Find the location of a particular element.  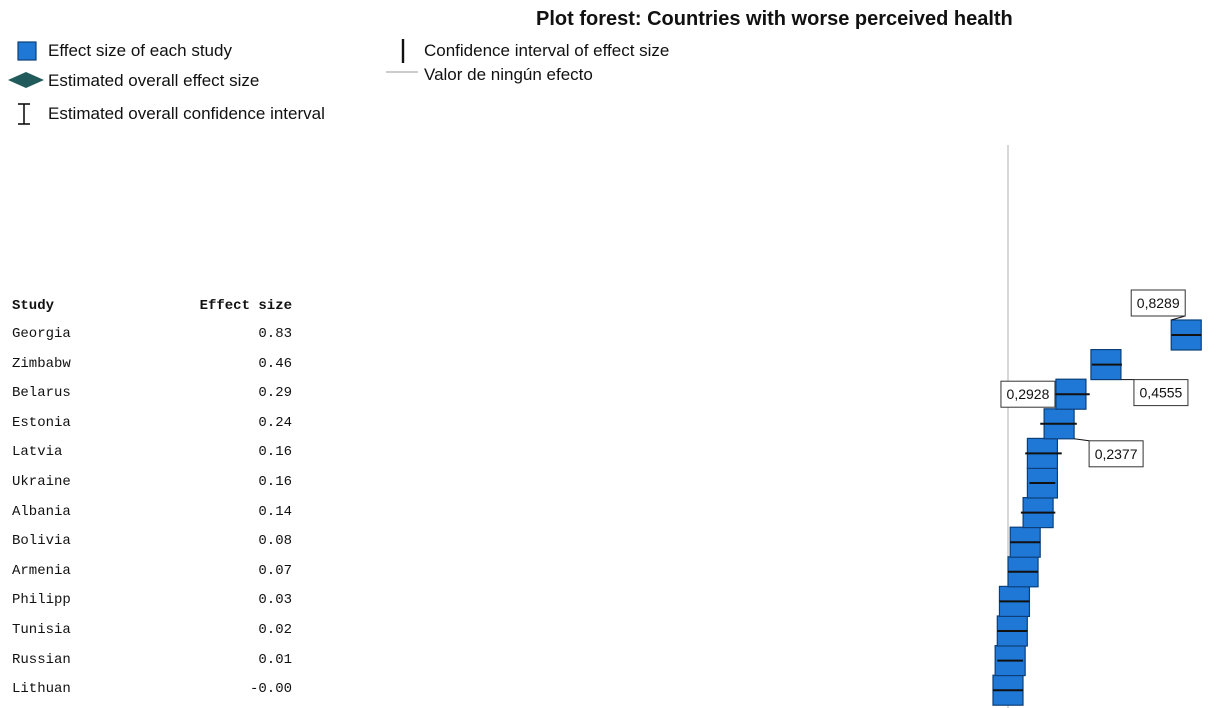

study-effect-value: 0.03 is located at coordinates (275, 600).